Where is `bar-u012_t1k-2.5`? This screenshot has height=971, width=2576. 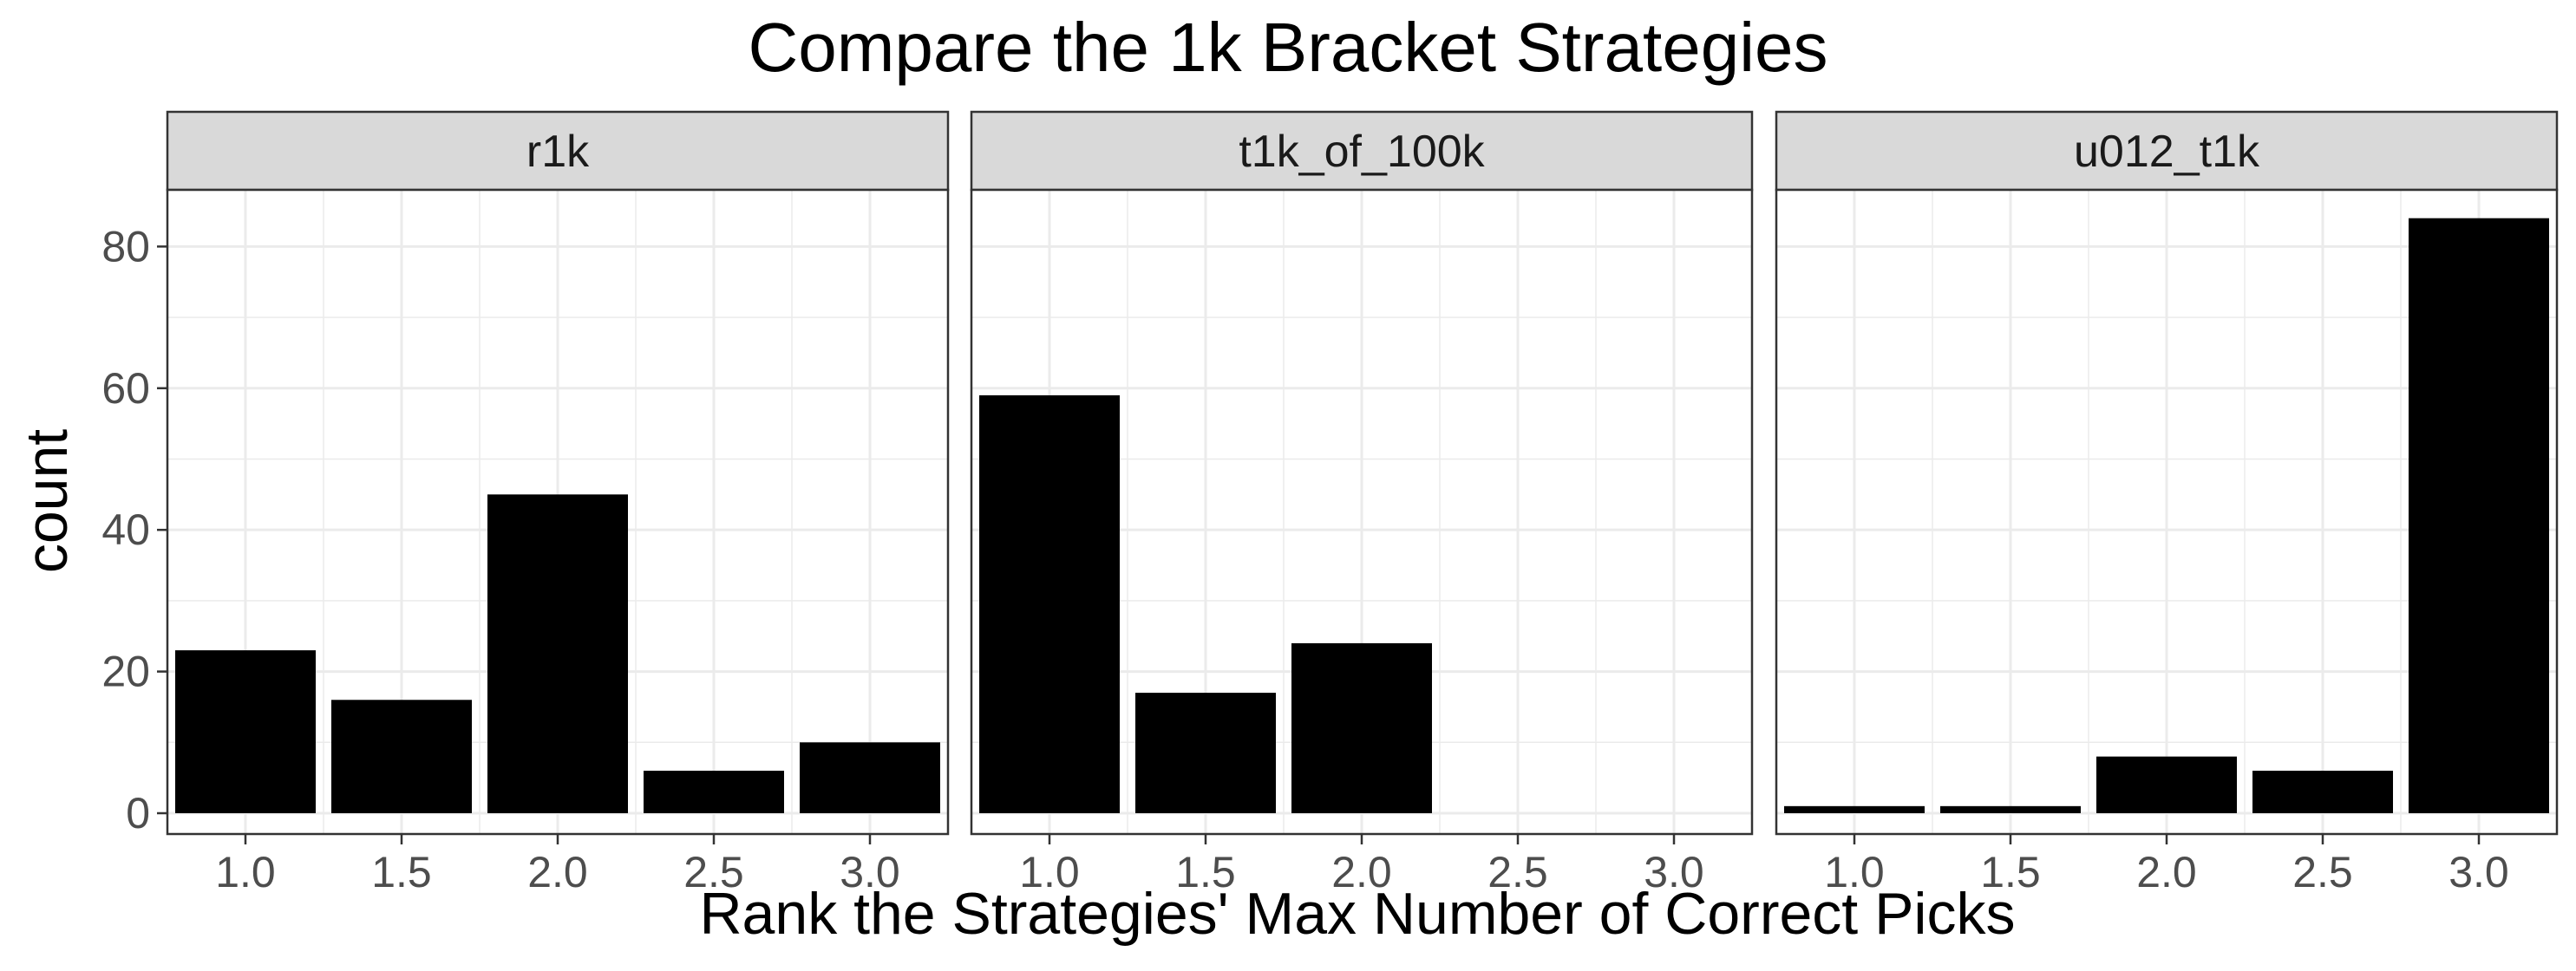 bar-u012_t1k-2.5 is located at coordinates (2322, 792).